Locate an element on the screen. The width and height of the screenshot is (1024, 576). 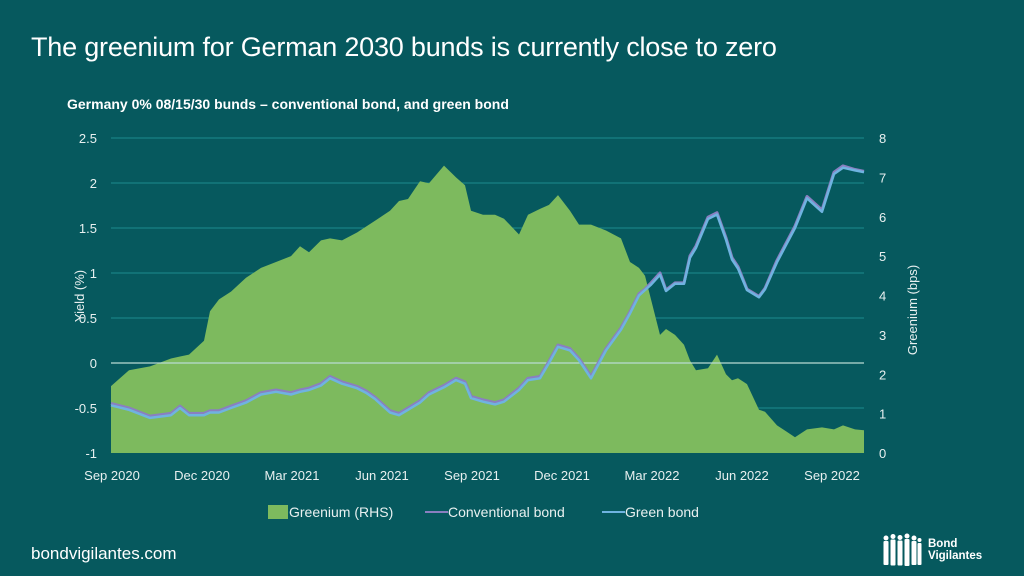
x-tick-label: Mar 2021 is located at coordinates (292, 475).